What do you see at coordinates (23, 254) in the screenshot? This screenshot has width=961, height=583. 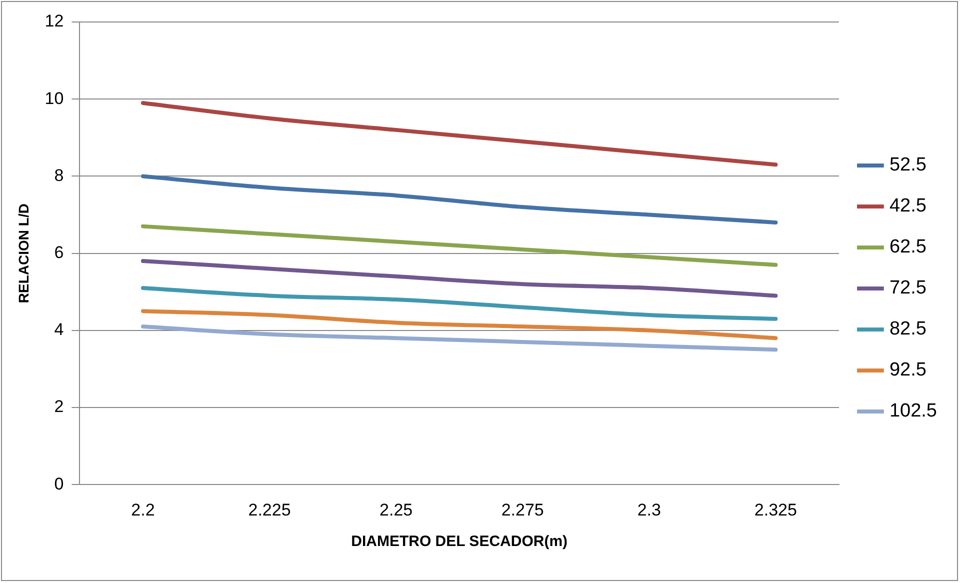 I see `y-axis-title: RELACION L/D` at bounding box center [23, 254].